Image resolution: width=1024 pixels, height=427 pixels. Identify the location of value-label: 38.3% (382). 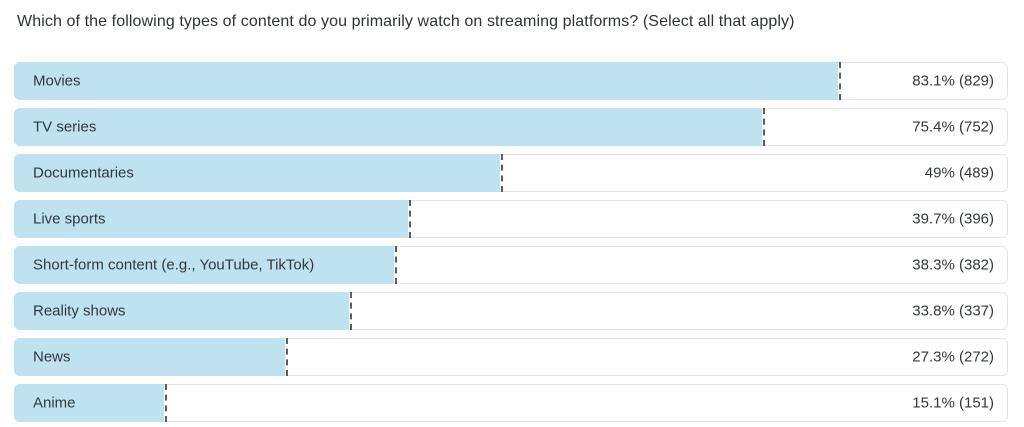
(953, 265).